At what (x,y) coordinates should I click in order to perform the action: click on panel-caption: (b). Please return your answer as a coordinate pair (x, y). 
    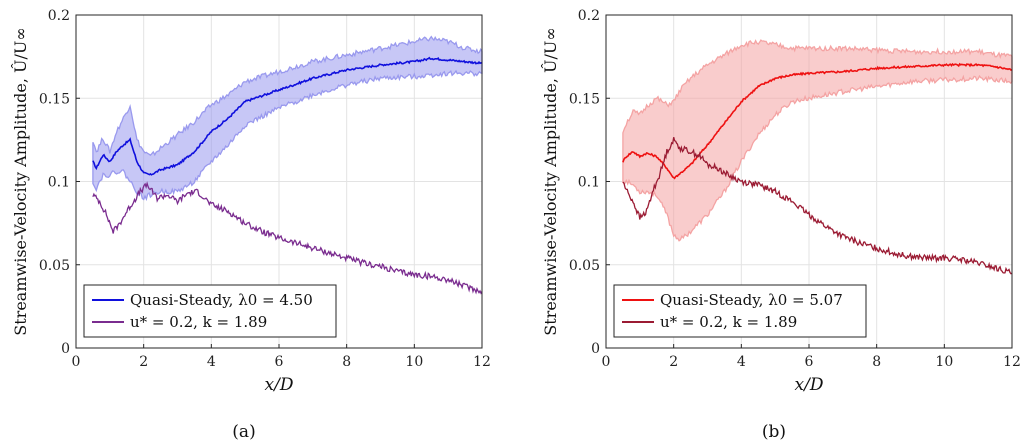
    Looking at the image, I should click on (774, 432).